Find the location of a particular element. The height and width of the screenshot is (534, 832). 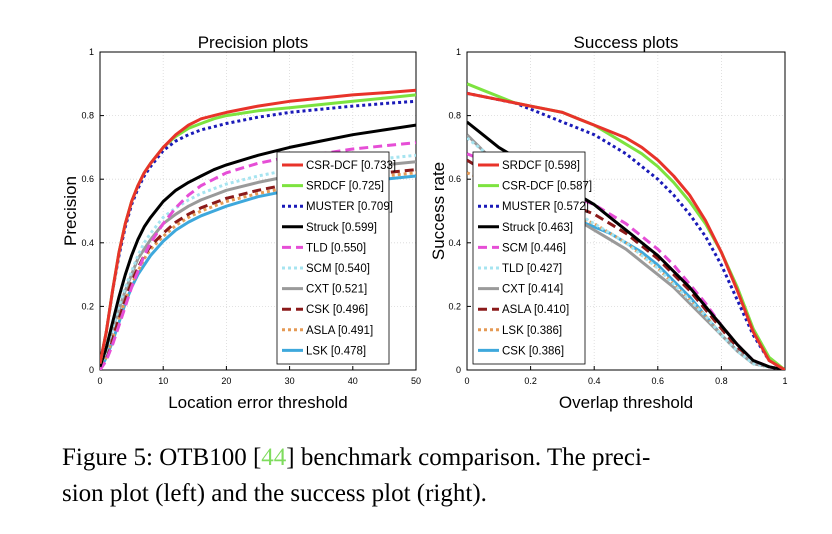

legend-label: SCM [0.540] is located at coordinates (338, 269).